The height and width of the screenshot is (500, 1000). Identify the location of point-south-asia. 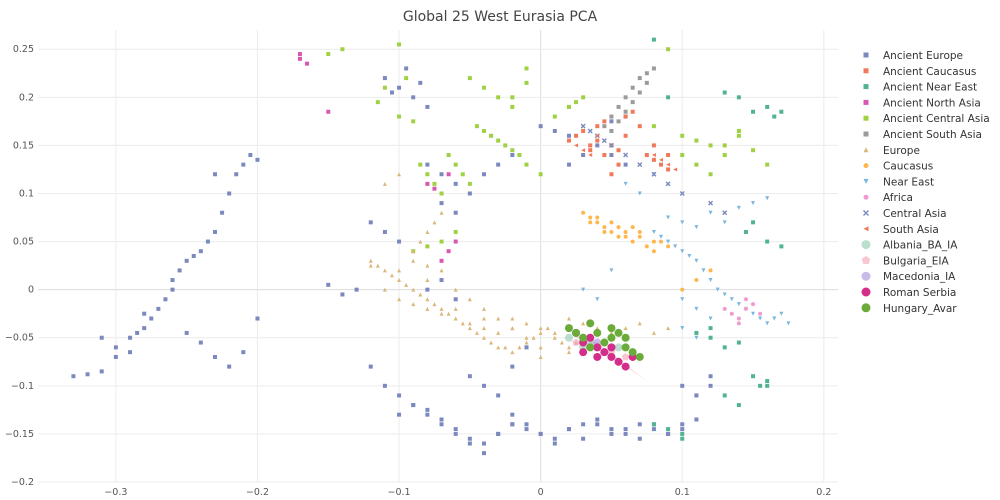
(576, 145).